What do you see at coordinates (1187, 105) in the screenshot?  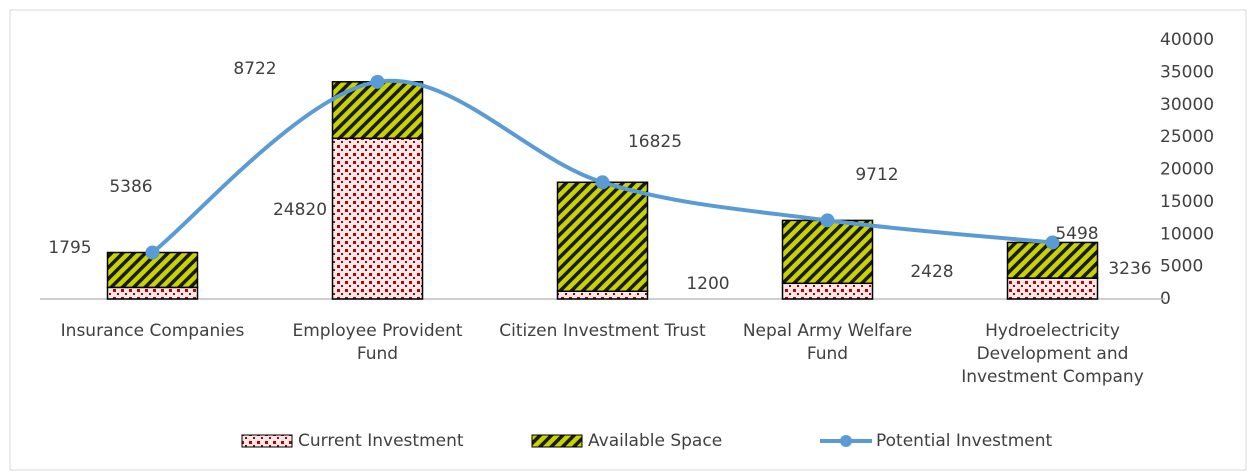 I see `y-tick-label: 30000` at bounding box center [1187, 105].